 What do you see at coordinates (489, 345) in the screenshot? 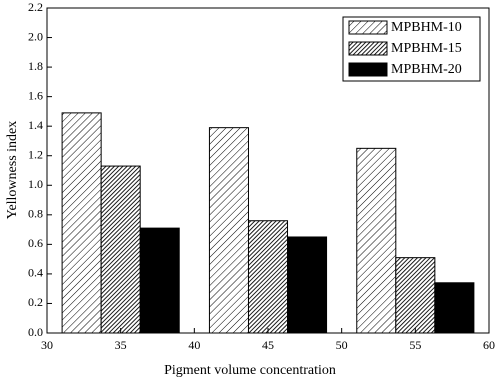
I see `x-tick-label: 60` at bounding box center [489, 345].